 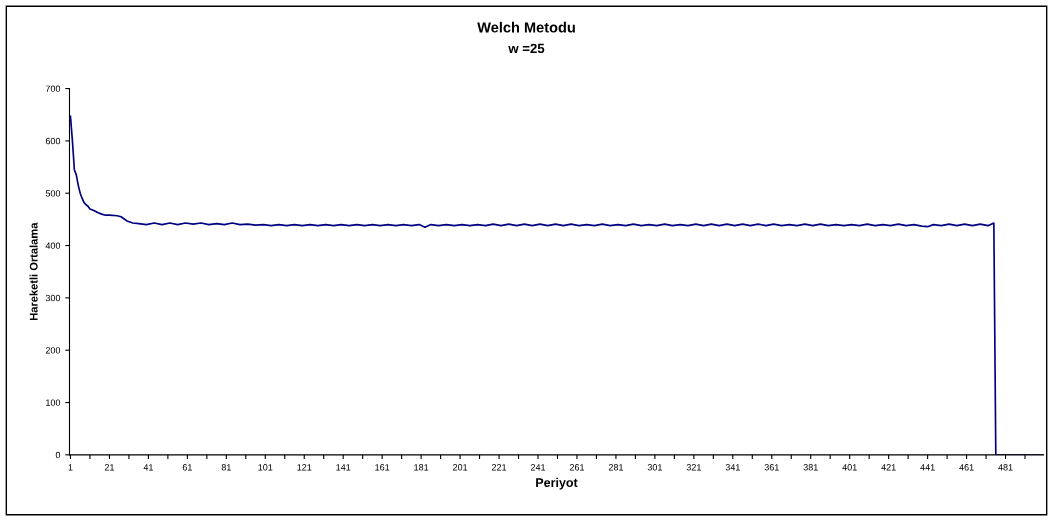 I want to click on x-tick-label: 1, so click(x=70, y=467).